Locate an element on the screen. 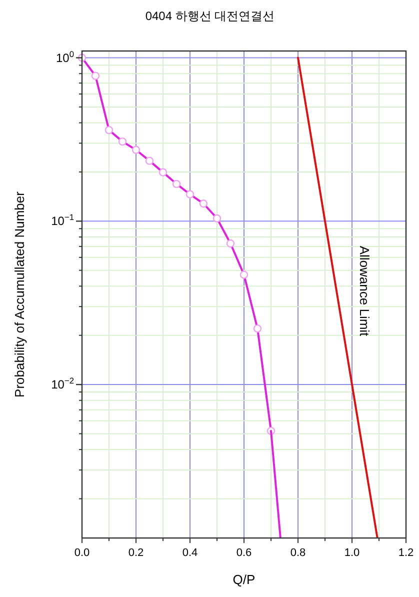 This screenshot has height=597, width=419. y-tick-label: 10$^{−1}$ is located at coordinates (62, 220).